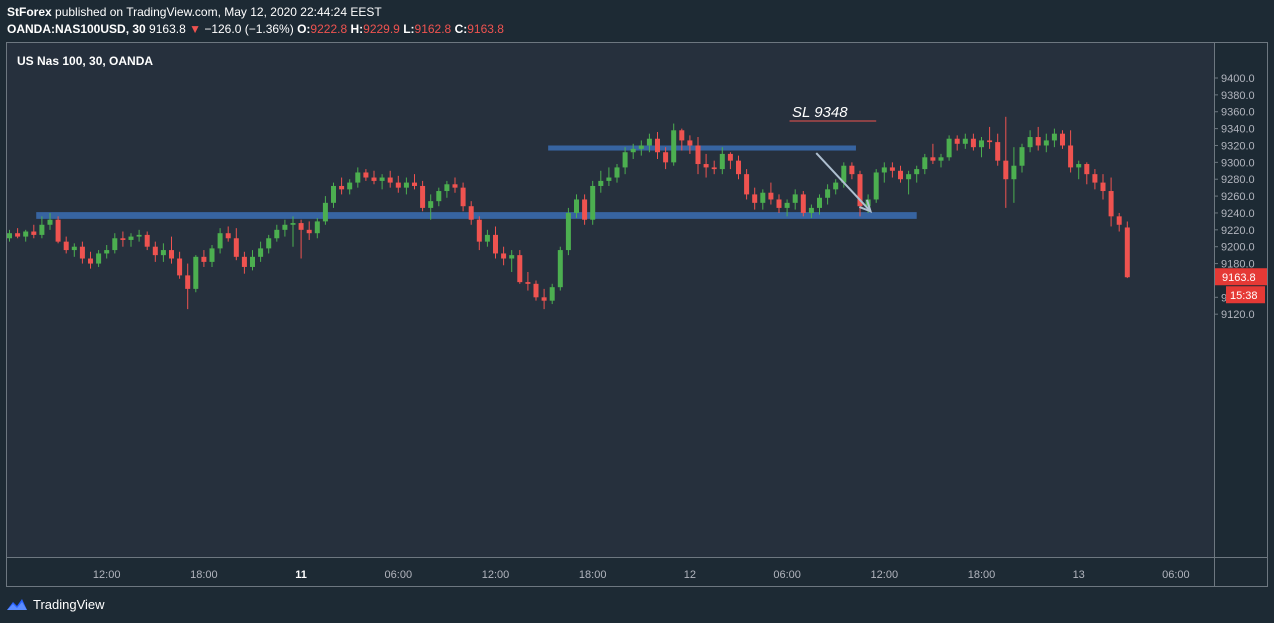 Image resolution: width=1274 pixels, height=623 pixels. Describe the element at coordinates (820, 112) in the screenshot. I see `stop-loss-label: SL 9348` at that location.